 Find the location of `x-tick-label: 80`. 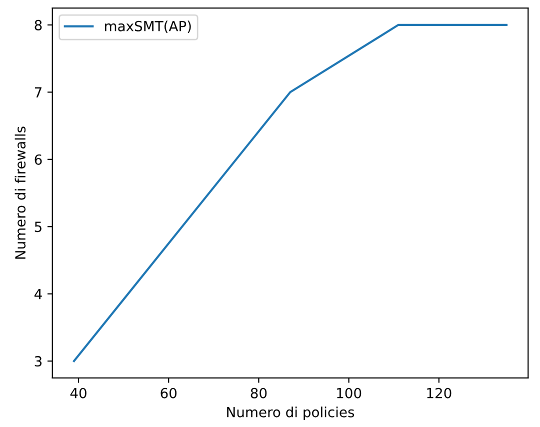

x-tick-label: 80 is located at coordinates (258, 393).